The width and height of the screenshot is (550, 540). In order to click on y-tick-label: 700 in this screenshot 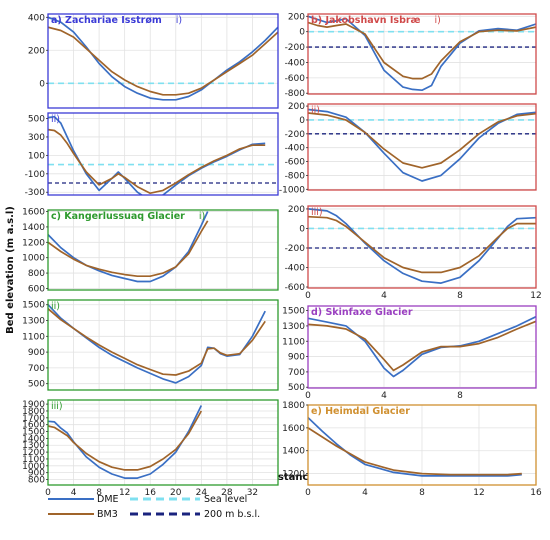, I will do `click(36, 369)`.